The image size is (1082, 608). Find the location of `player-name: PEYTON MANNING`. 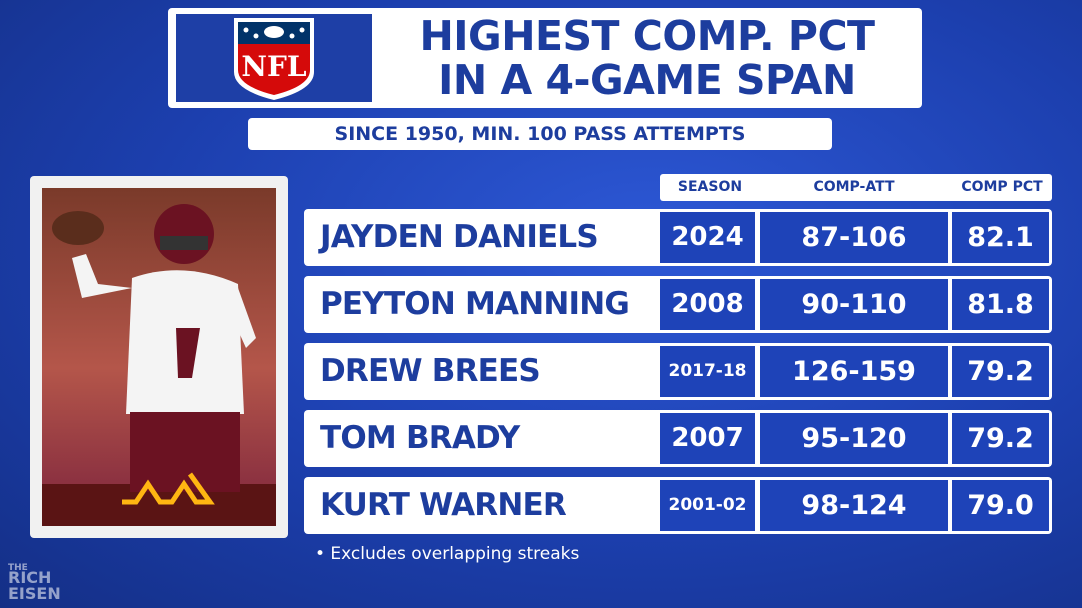

player-name: PEYTON MANNING is located at coordinates (475, 304).